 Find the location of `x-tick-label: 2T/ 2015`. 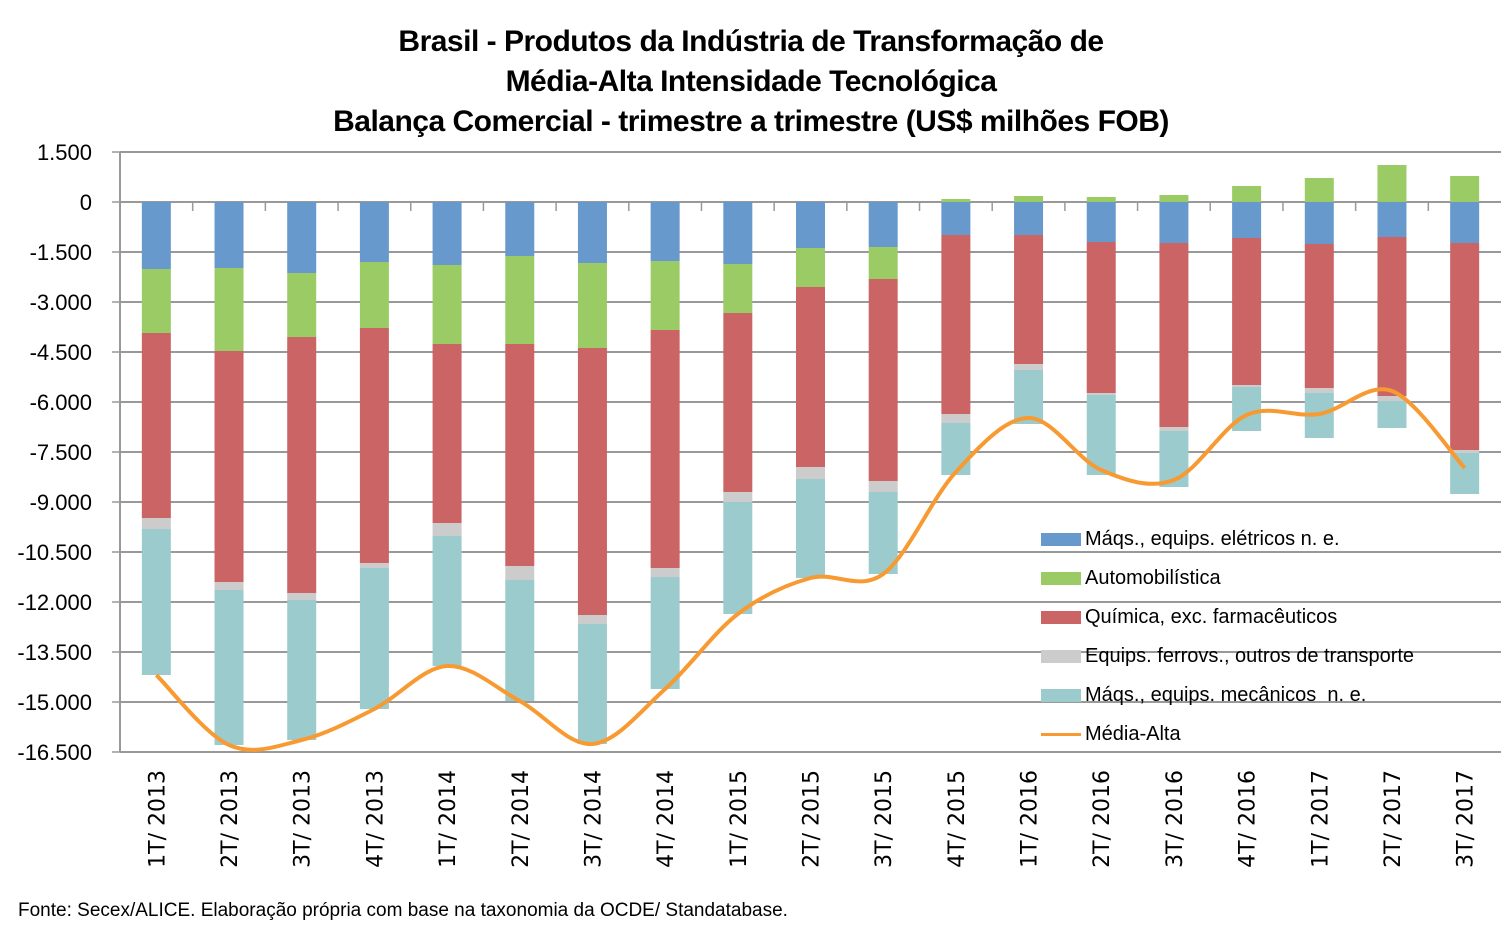

x-tick-label: 2T/ 2015 is located at coordinates (812, 819).